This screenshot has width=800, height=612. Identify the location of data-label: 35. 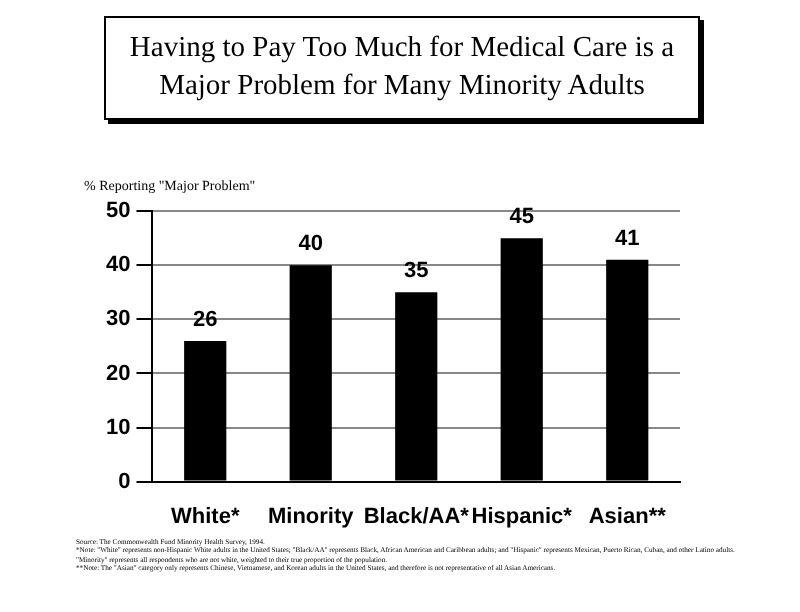
(416, 271).